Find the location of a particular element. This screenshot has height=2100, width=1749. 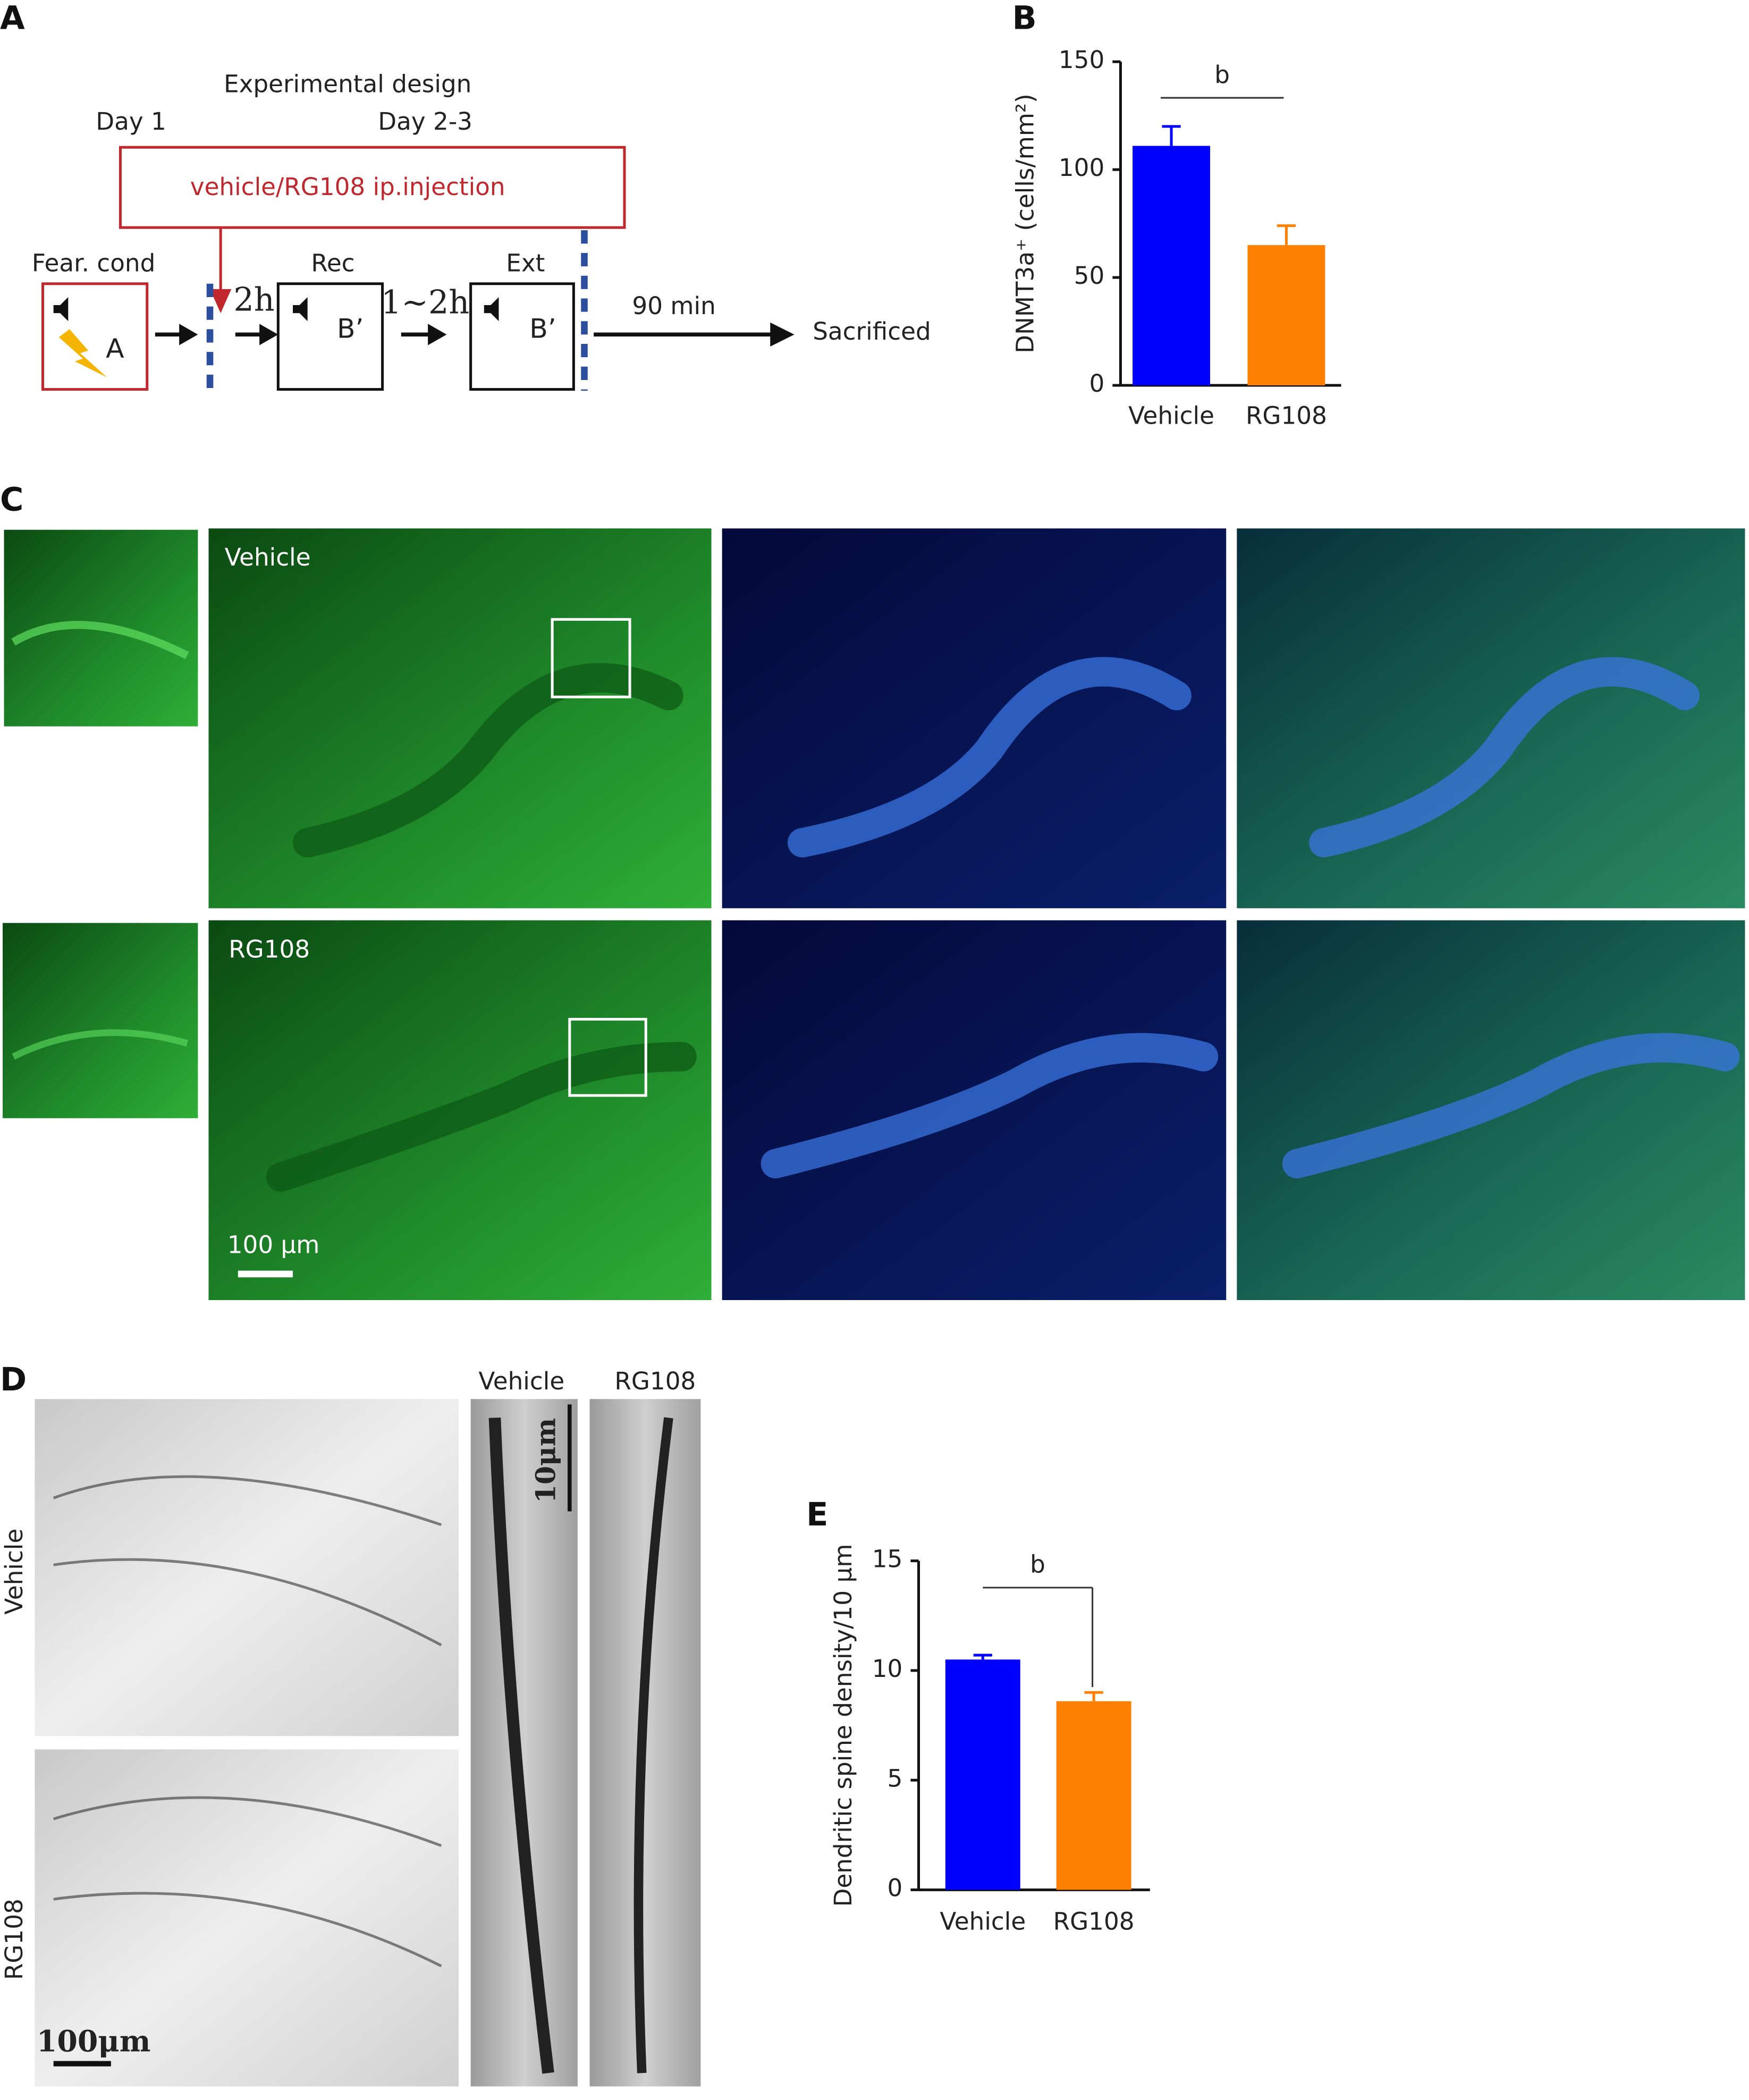

green-image is located at coordinates (460, 718).